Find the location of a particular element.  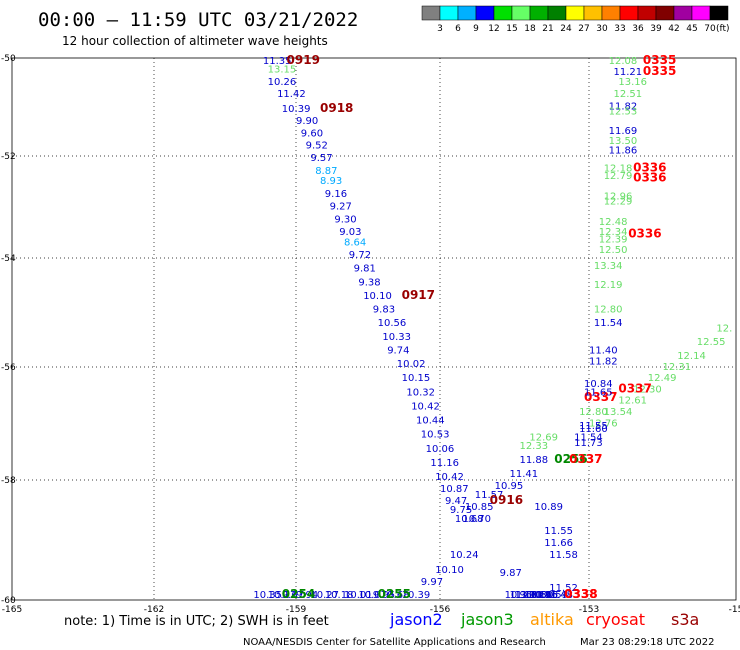

wave-height-label: 12.08 is located at coordinates (623, 61).